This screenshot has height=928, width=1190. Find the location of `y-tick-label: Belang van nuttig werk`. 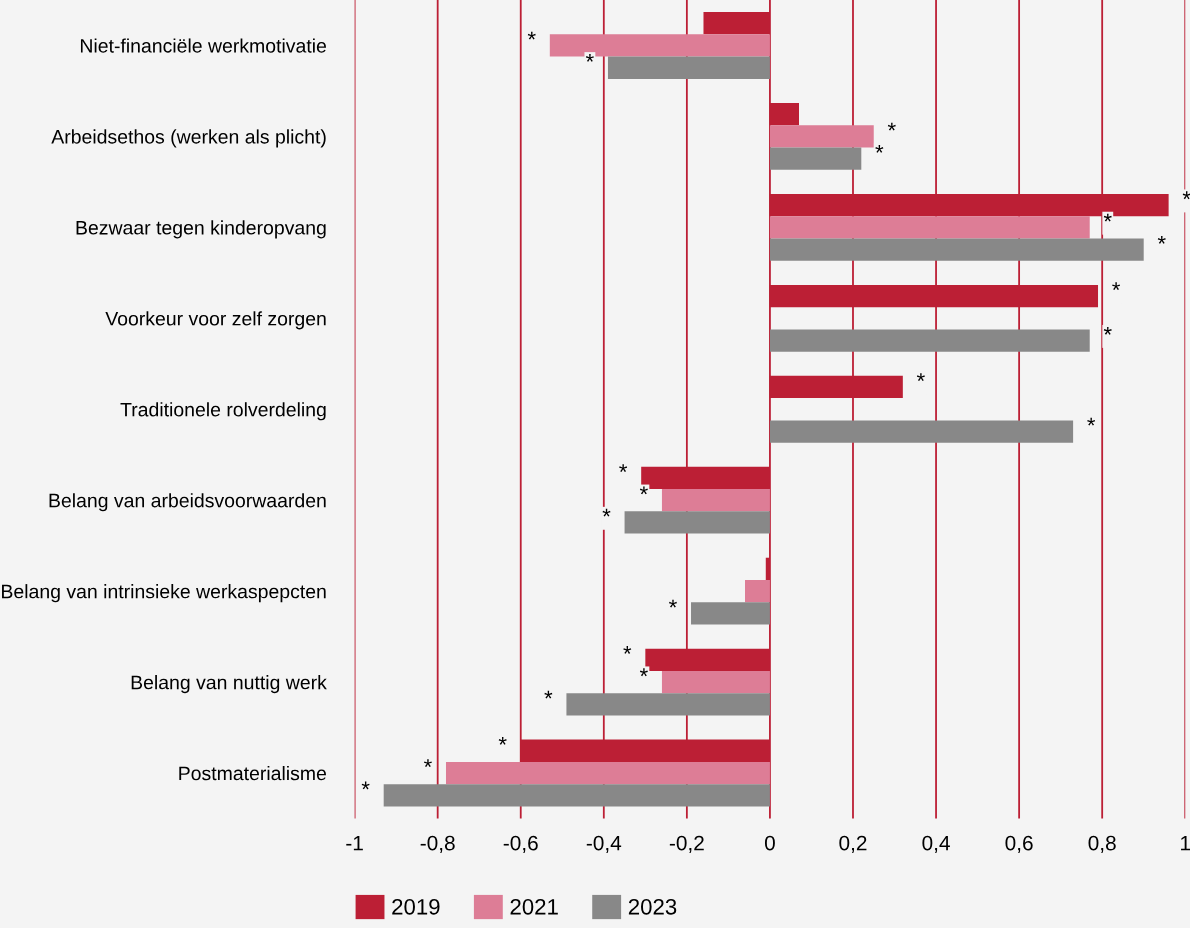

y-tick-label: Belang van nuttig werk is located at coordinates (229, 684).